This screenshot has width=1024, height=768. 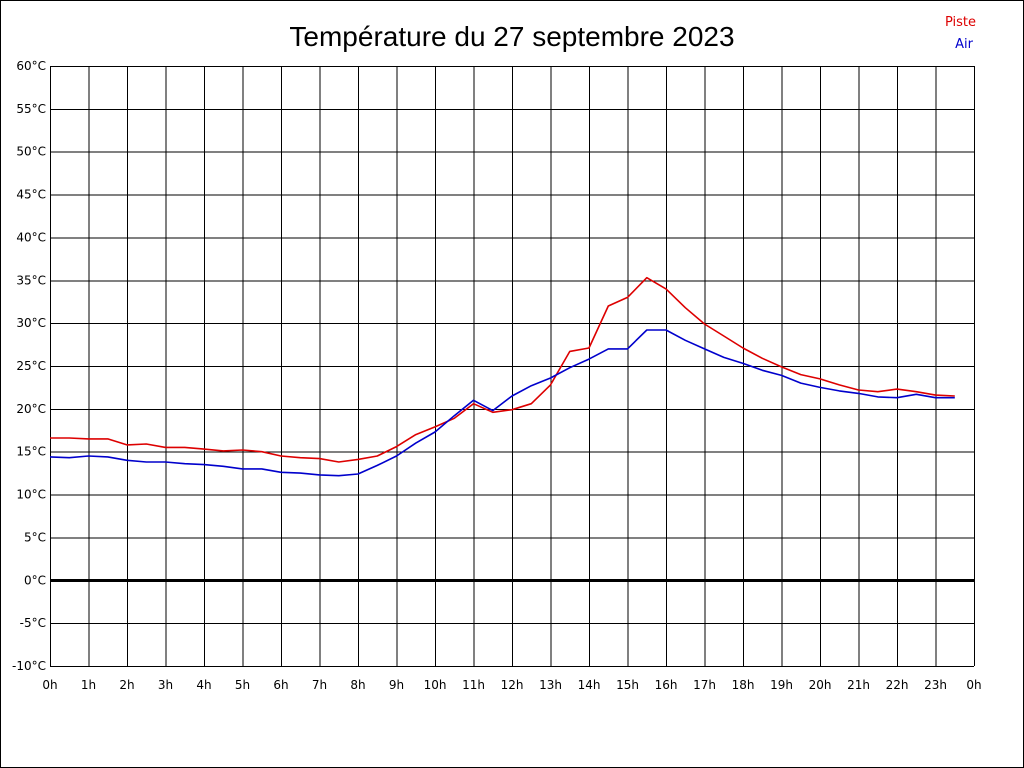 What do you see at coordinates (88, 685) in the screenshot?
I see `x-tick-label: 1h` at bounding box center [88, 685].